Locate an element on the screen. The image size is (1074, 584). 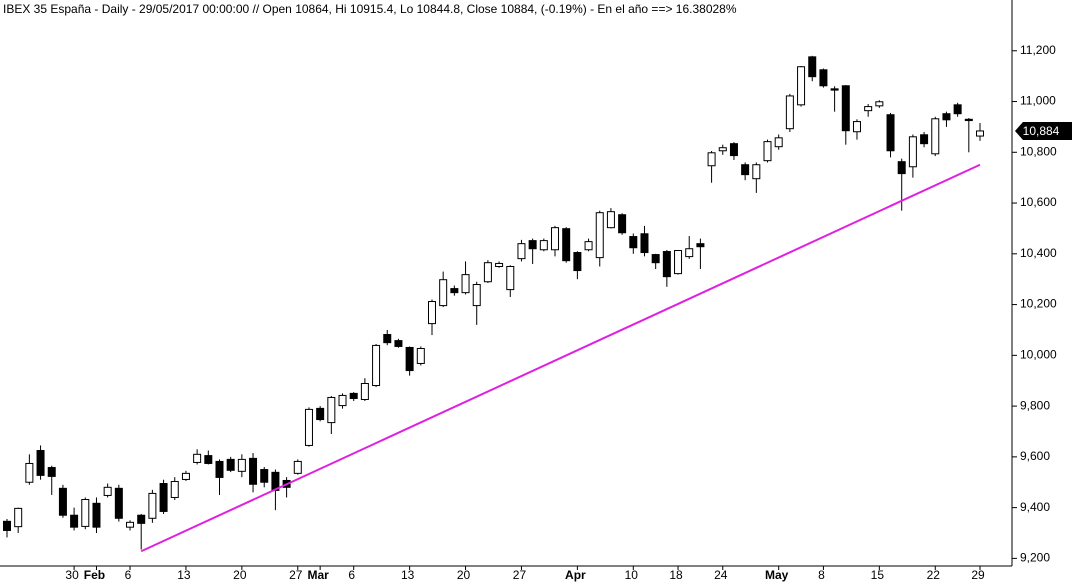
y-tick-label: 10,600 is located at coordinates (1038, 202).